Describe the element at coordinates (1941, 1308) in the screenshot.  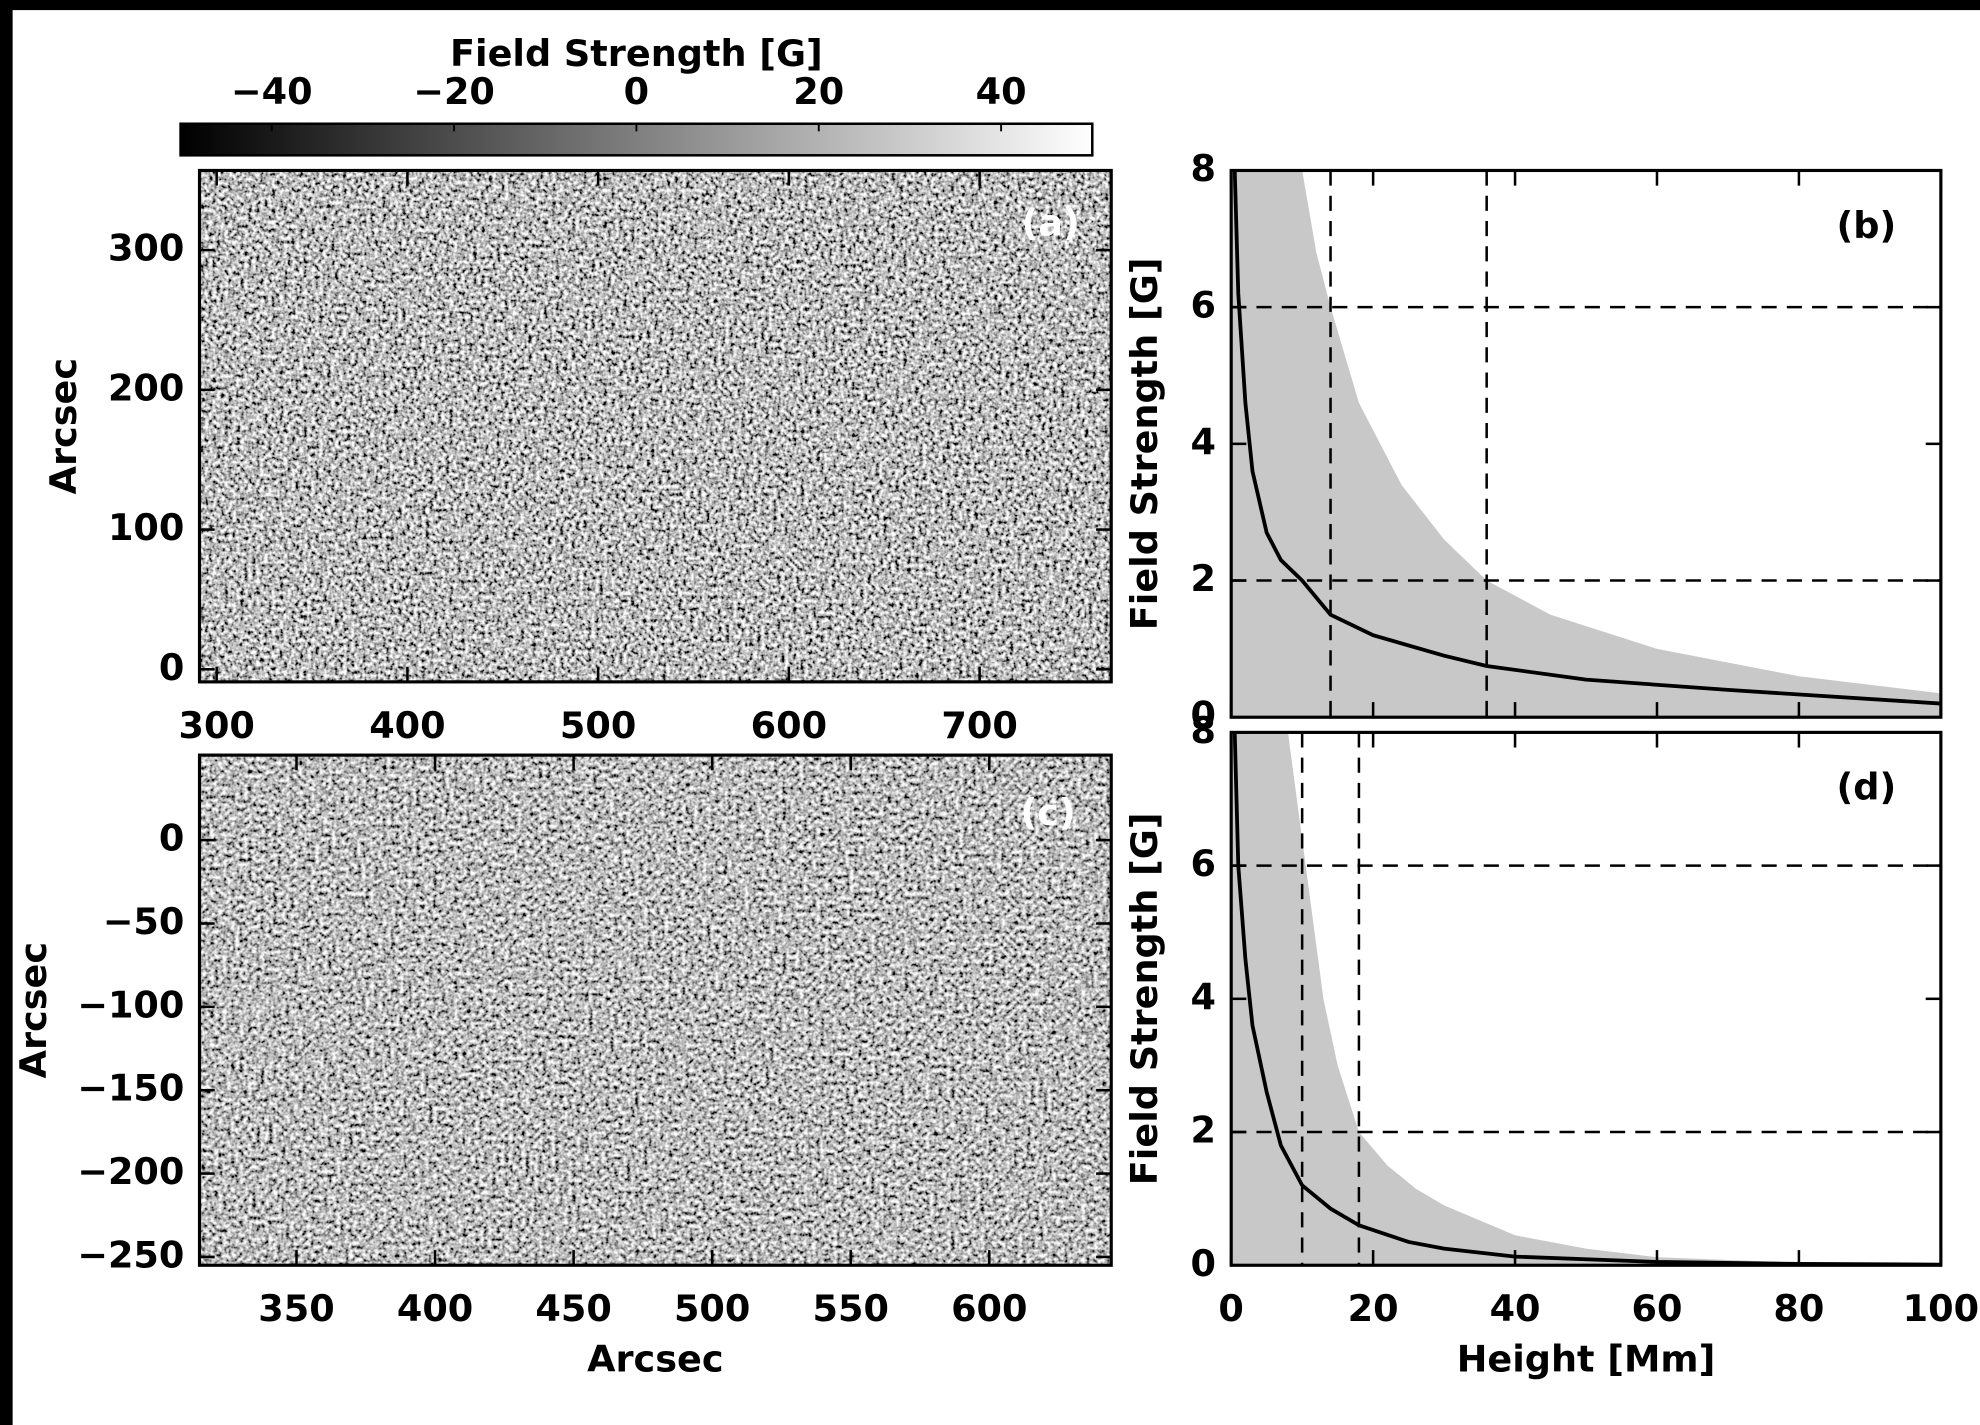
I see `x-tick-label: 100` at that location.